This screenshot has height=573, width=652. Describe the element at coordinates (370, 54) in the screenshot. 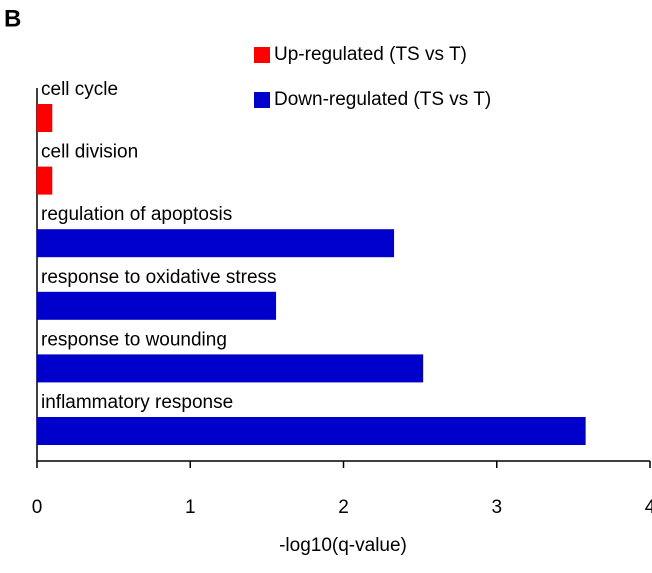

I see `legend-label: Up-regulated (TS vs T)` at that location.